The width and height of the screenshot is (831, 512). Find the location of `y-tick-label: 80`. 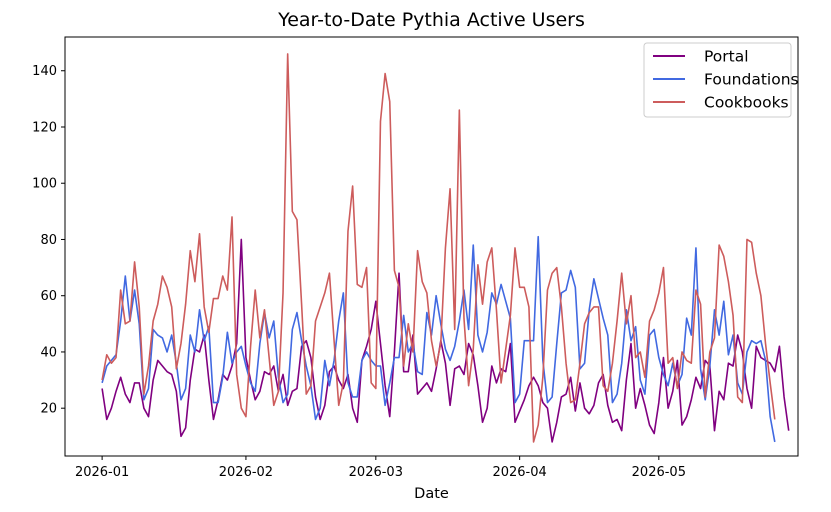

y-tick-label: 80 is located at coordinates (48, 240).